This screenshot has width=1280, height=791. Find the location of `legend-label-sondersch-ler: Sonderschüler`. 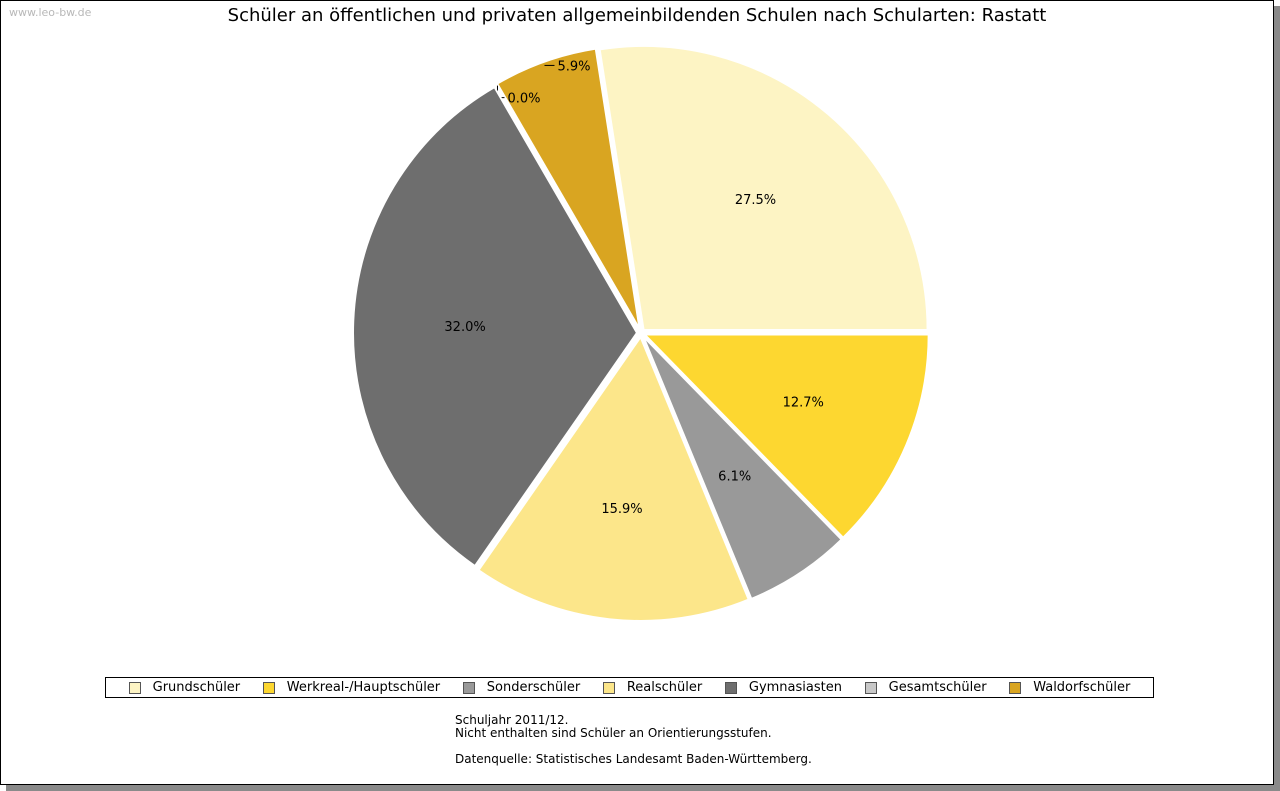

legend-label-sondersch-ler: Sonderschüler is located at coordinates (533, 687).